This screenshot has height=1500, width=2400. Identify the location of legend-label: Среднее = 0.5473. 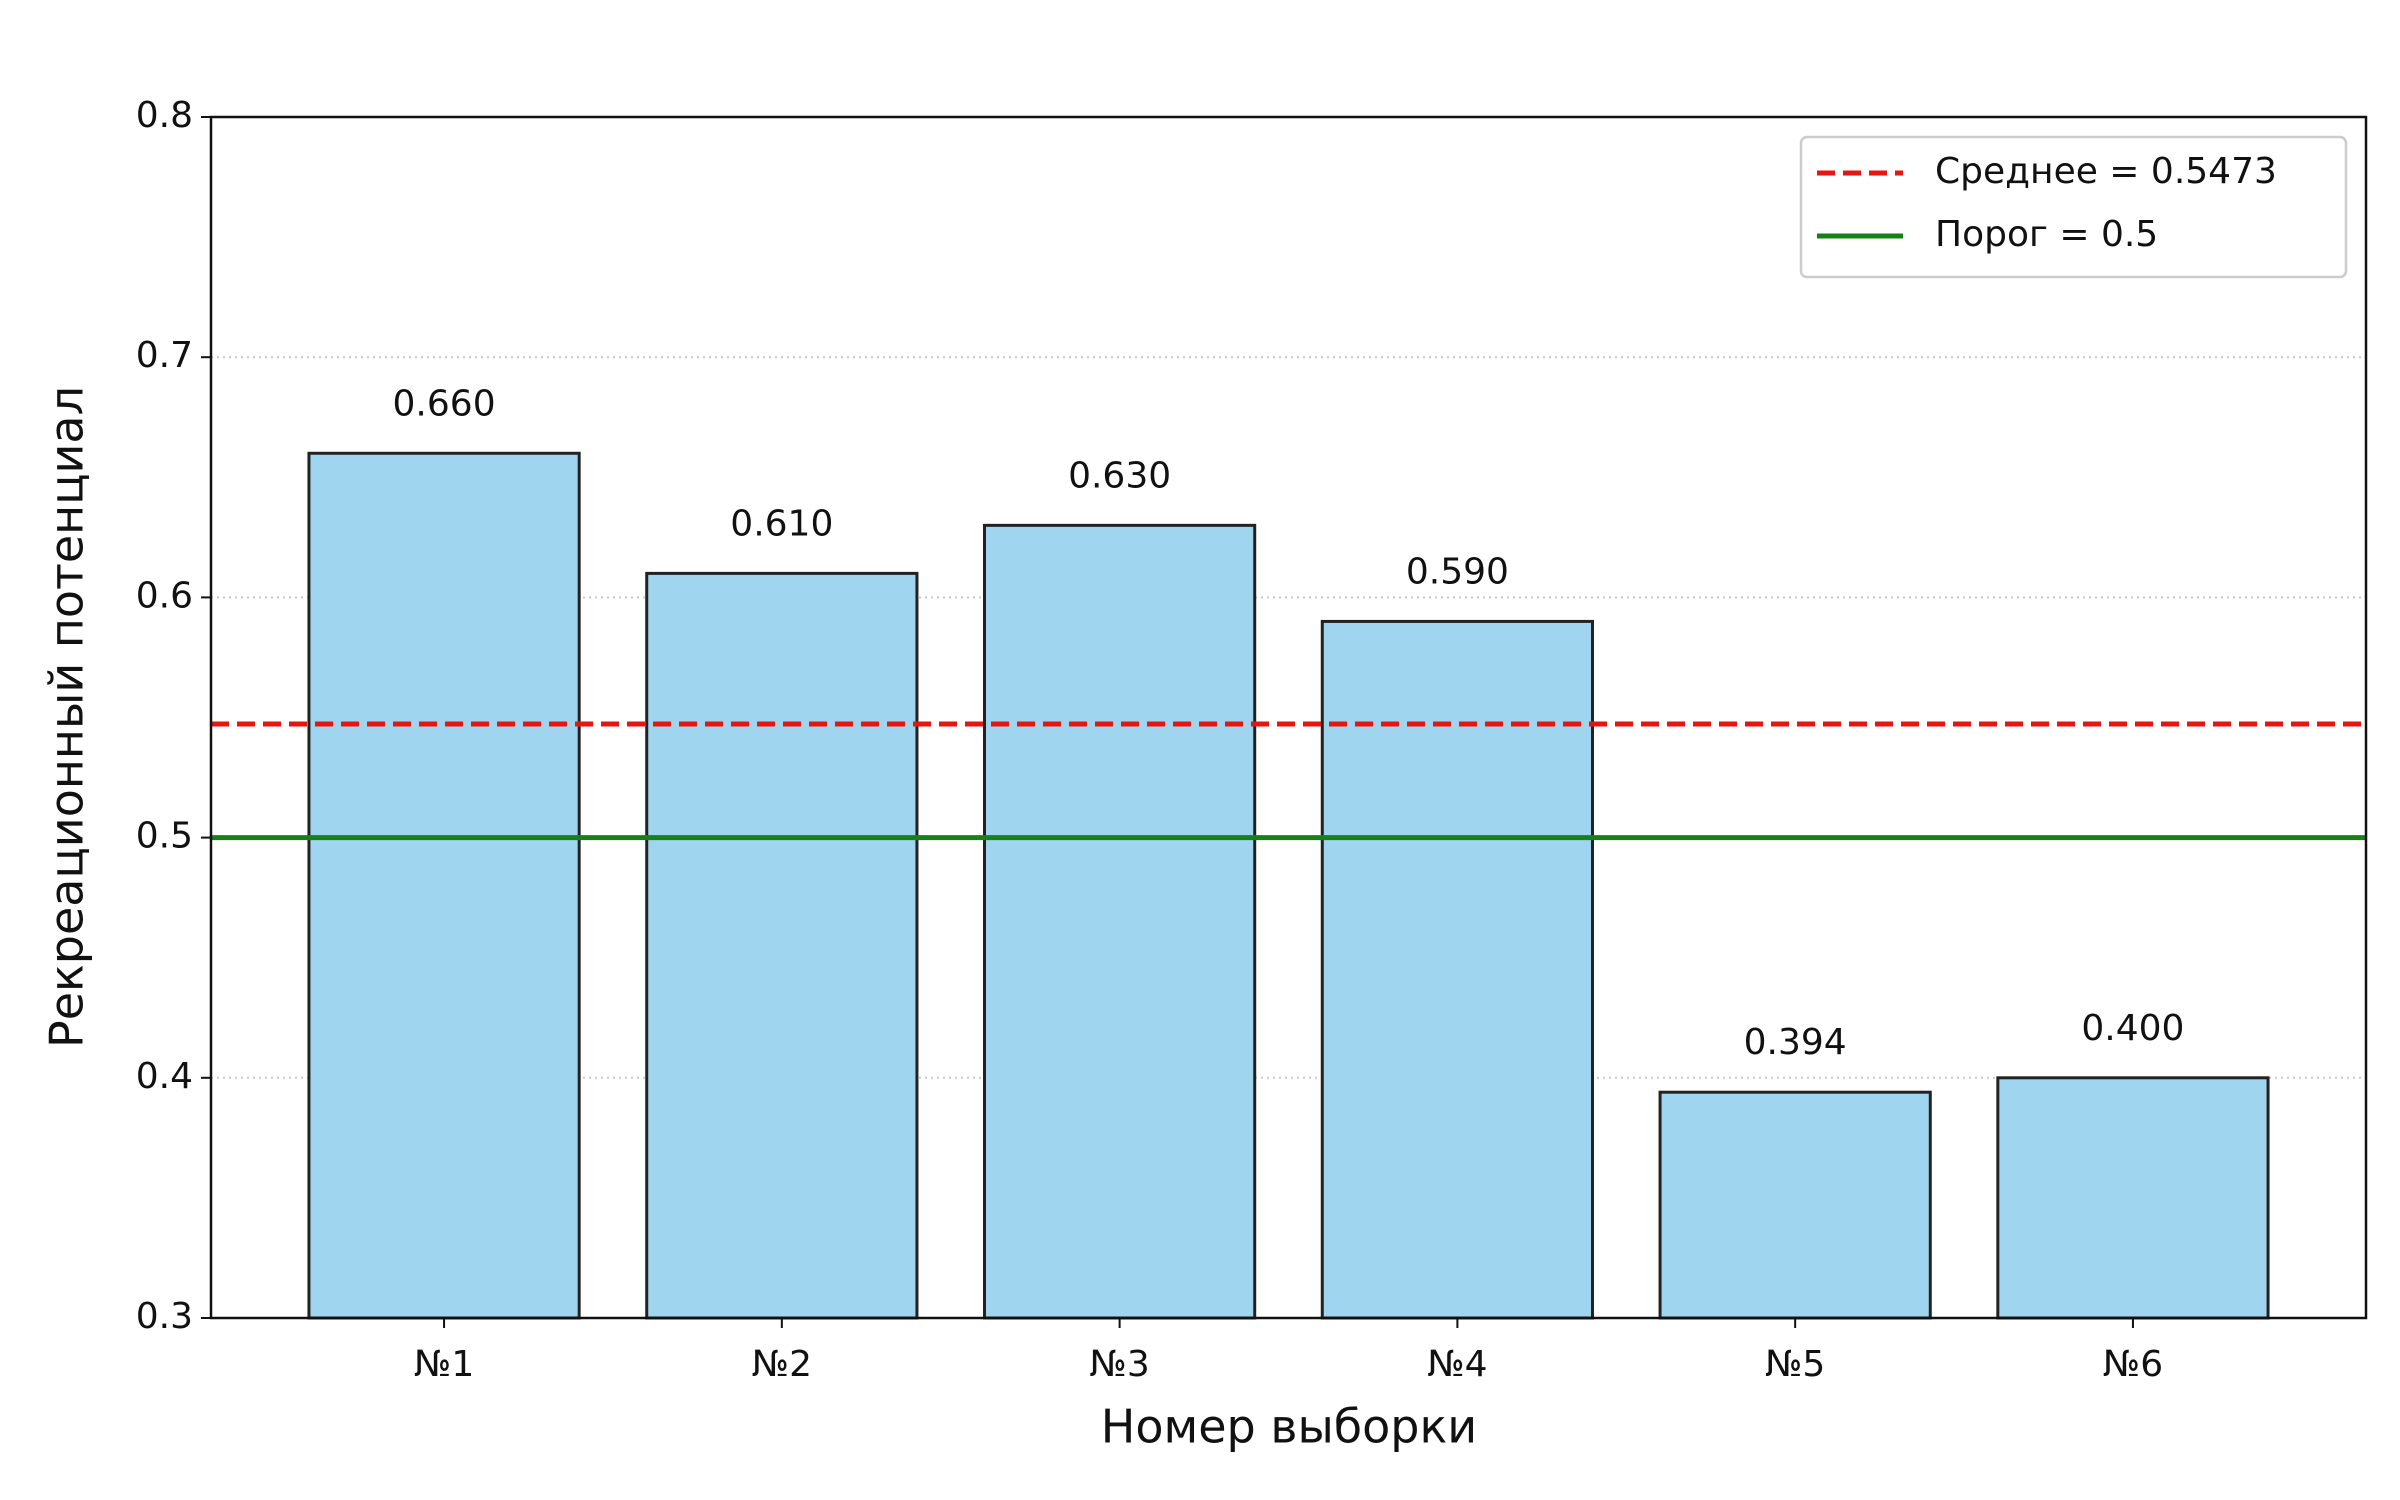
(2106, 171).